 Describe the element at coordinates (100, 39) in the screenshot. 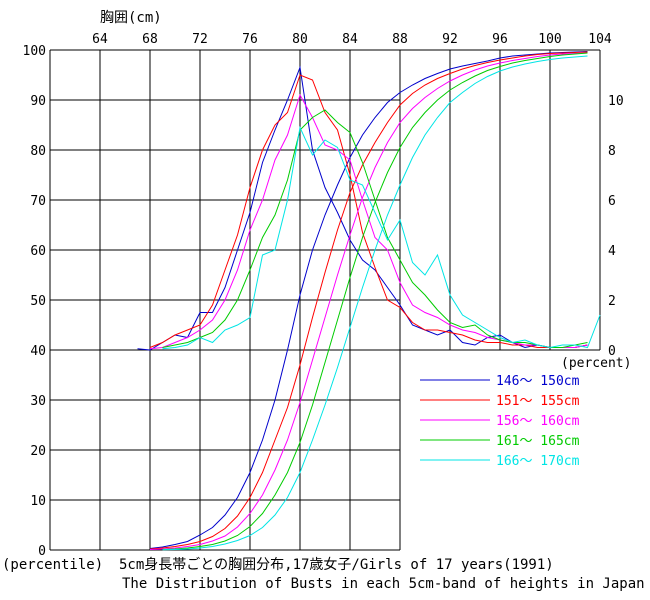

I see `x-tick-label: 64` at that location.